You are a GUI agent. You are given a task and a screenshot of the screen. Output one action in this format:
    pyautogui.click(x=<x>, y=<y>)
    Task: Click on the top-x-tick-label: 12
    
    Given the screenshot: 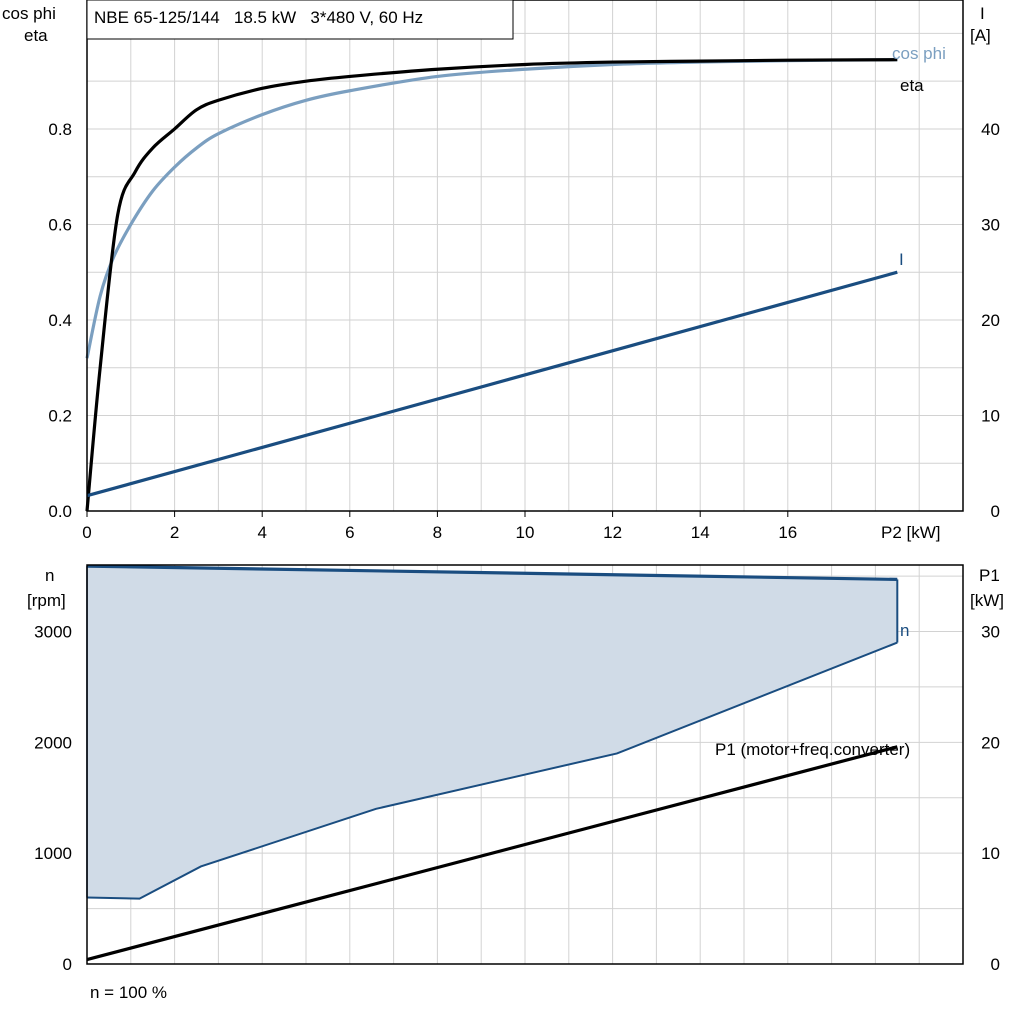 What is the action you would take?
    pyautogui.click(x=612, y=532)
    